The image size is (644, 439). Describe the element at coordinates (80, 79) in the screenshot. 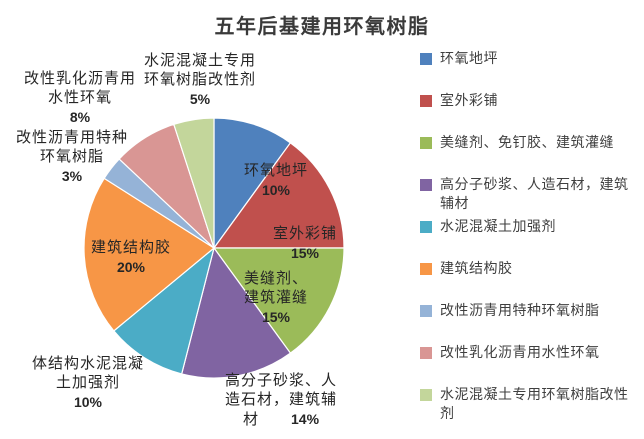

I see `slice-label-line: 改性乳化沥青用` at that location.